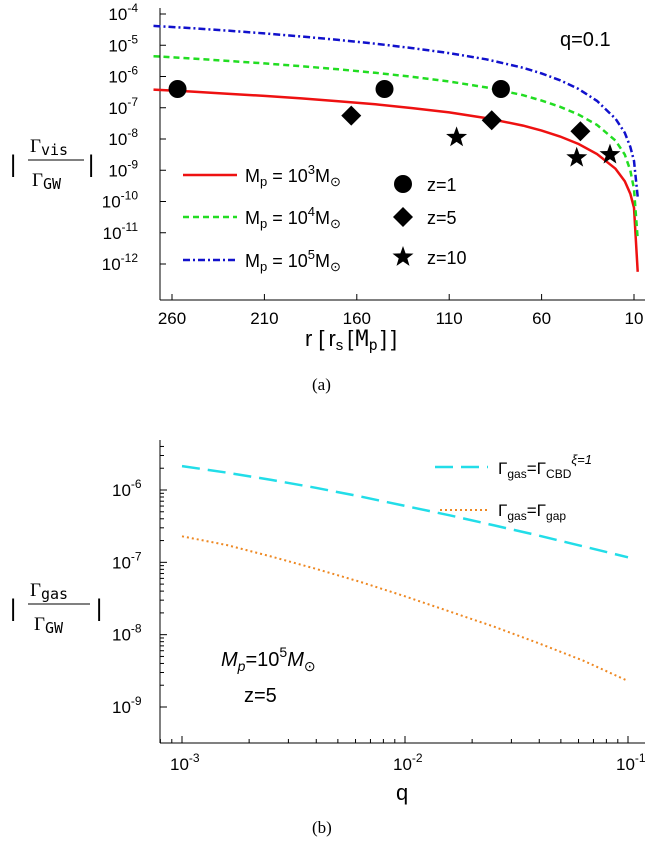 This screenshot has height=844, width=647. What do you see at coordinates (402, 792) in the screenshot?
I see `chart-b-xlabel: q` at bounding box center [402, 792].